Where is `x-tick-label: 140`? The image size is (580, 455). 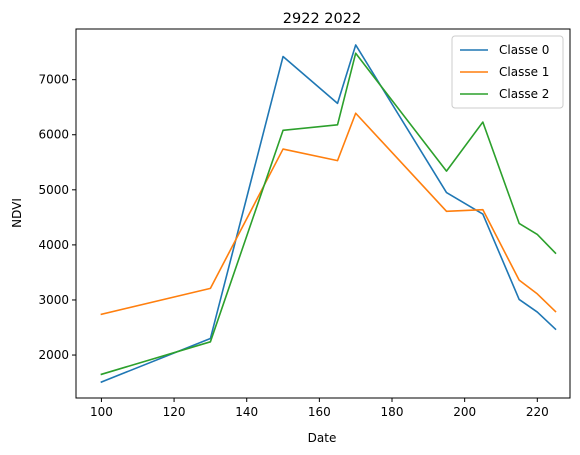 x-tick-label: 140 is located at coordinates (246, 412).